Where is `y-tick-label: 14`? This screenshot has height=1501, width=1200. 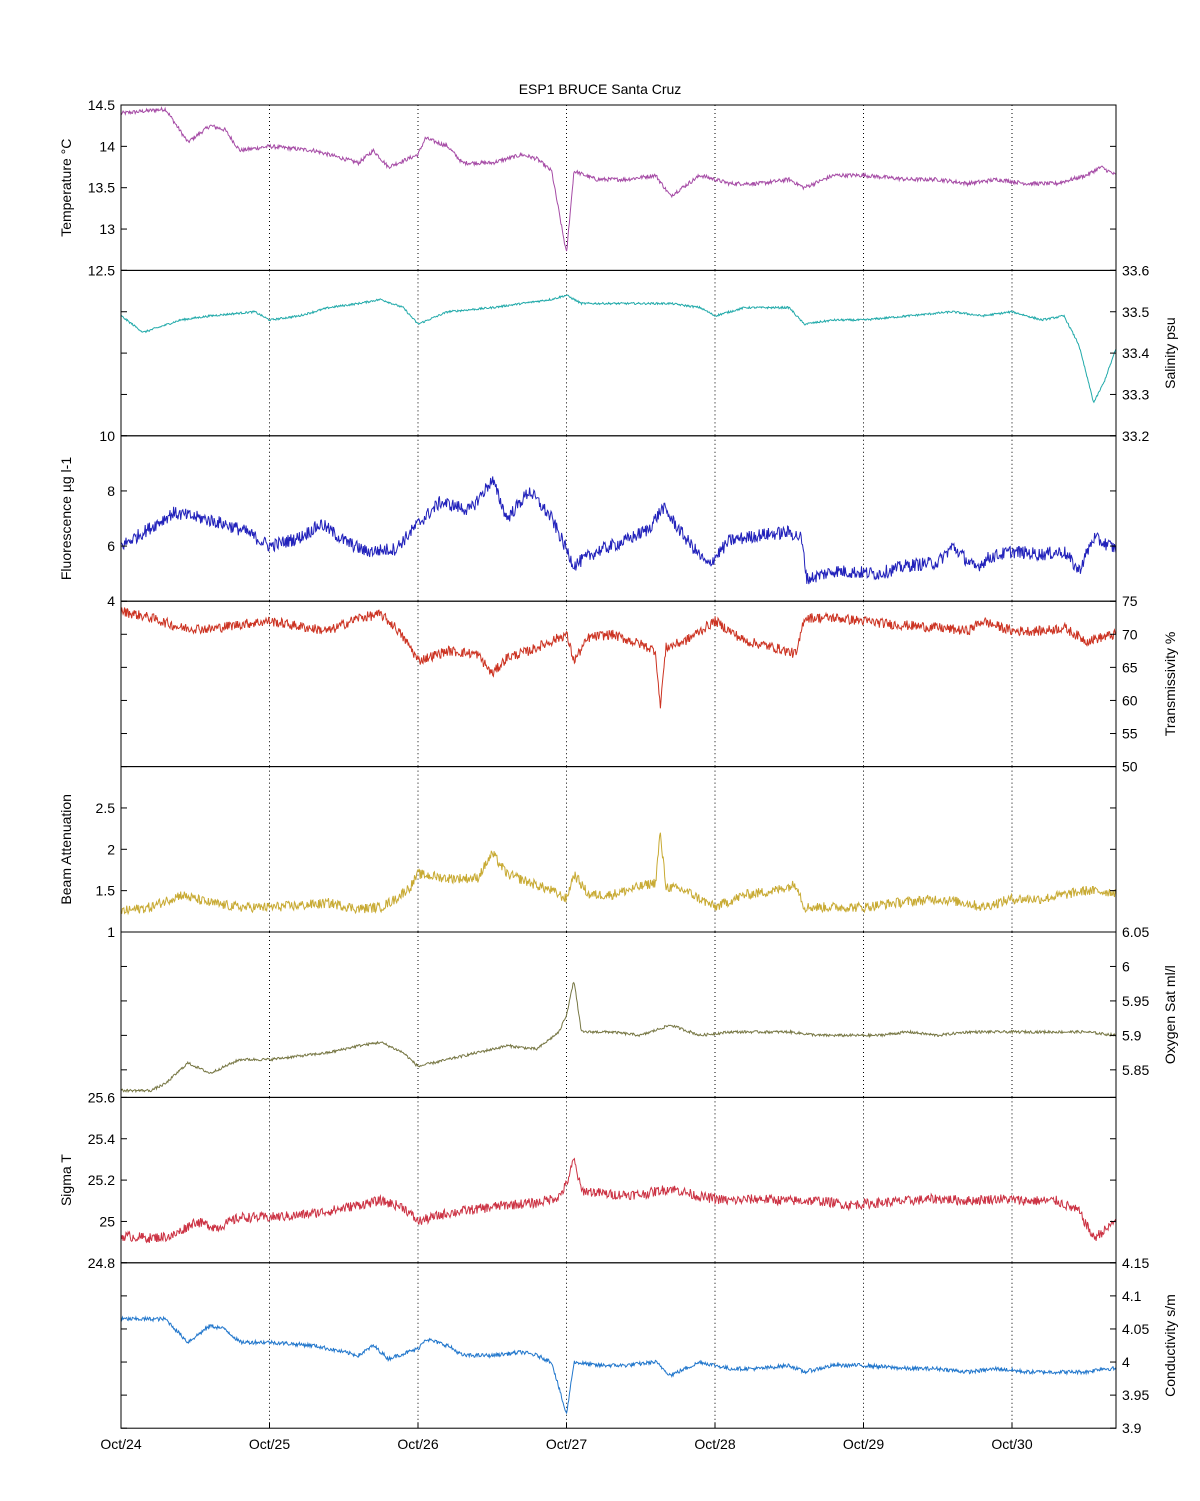 y-tick-label: 14 is located at coordinates (107, 146).